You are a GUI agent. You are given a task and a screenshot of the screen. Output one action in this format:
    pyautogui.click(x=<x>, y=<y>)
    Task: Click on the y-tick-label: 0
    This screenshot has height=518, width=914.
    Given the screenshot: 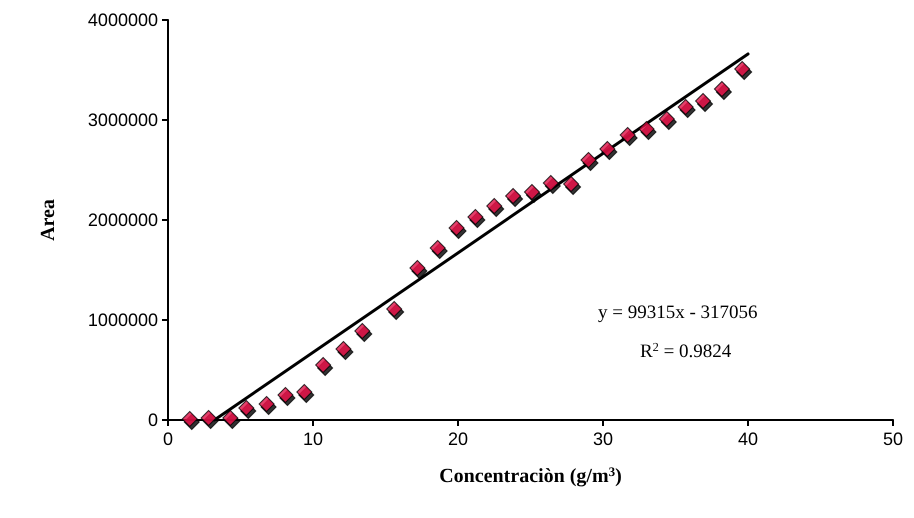 What is the action you would take?
    pyautogui.click(x=153, y=420)
    